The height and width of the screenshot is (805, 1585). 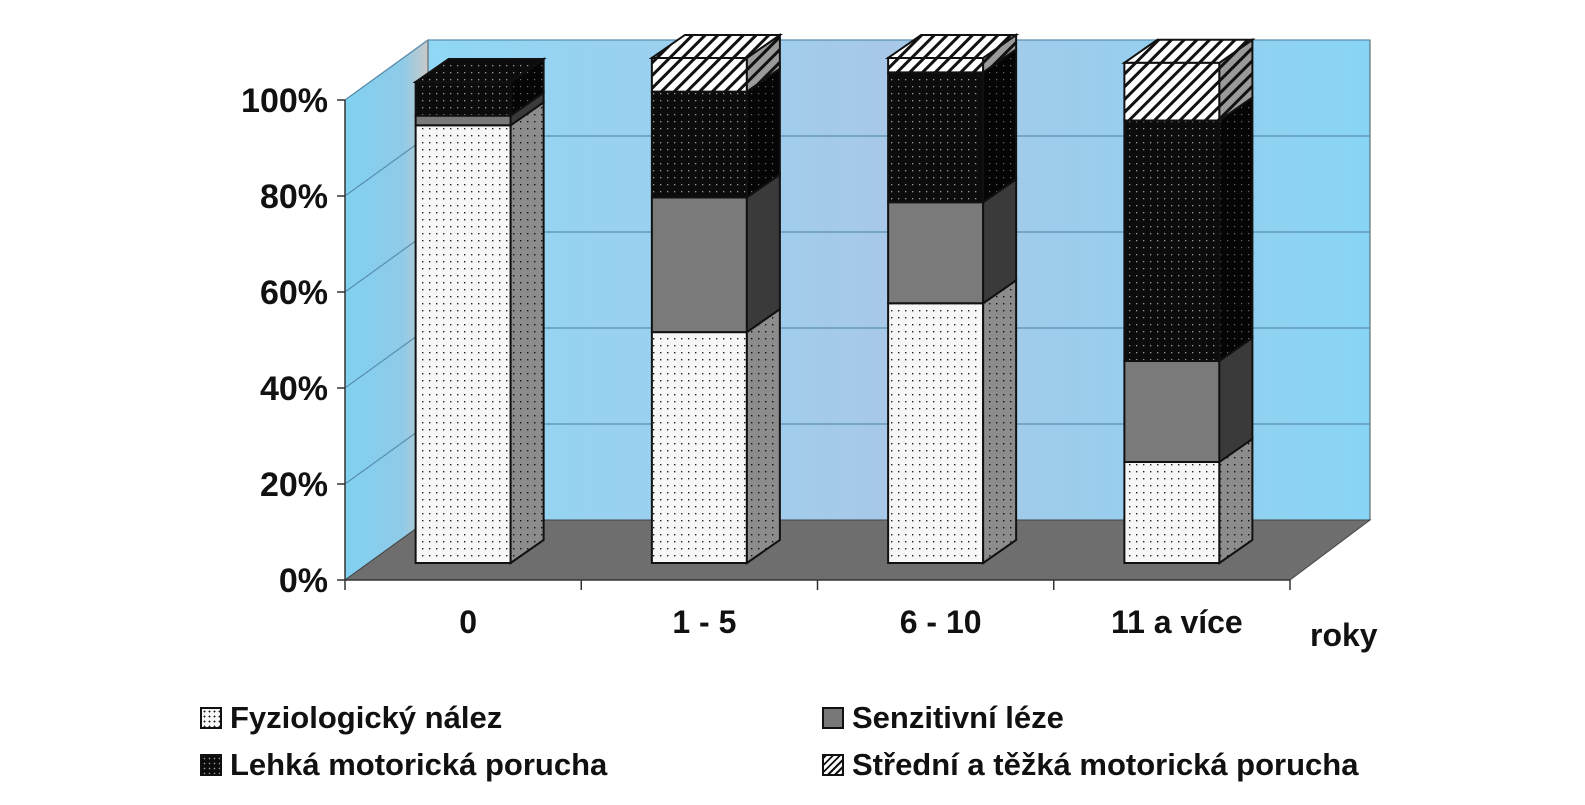 I want to click on y-tick-label: 20%, so click(x=294, y=485).